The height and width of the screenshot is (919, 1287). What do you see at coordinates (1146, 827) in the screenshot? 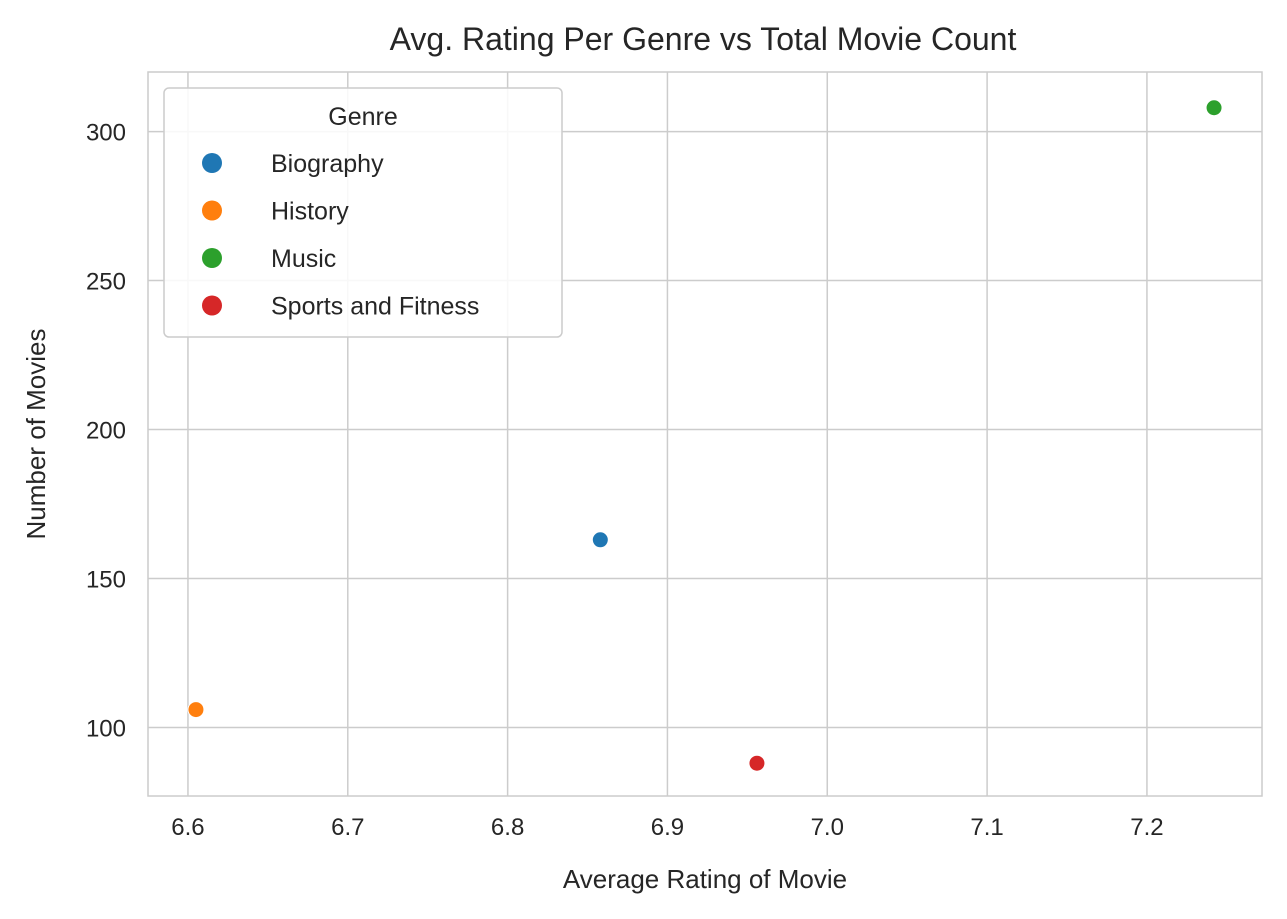
I see `x-tick-label: 7.2` at bounding box center [1146, 827].